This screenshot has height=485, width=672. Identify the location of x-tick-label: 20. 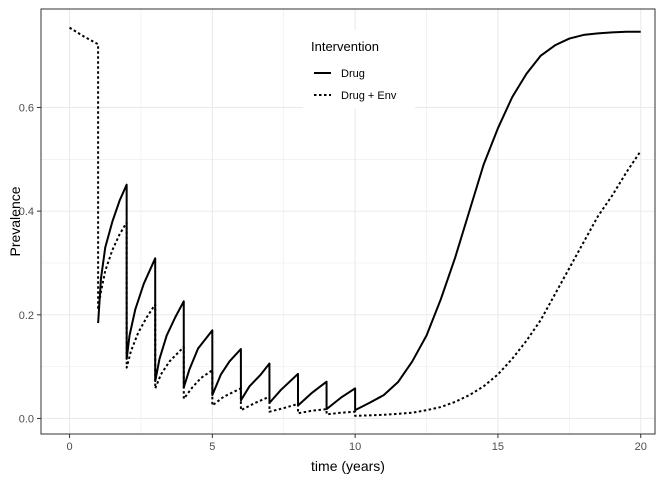
(641, 447).